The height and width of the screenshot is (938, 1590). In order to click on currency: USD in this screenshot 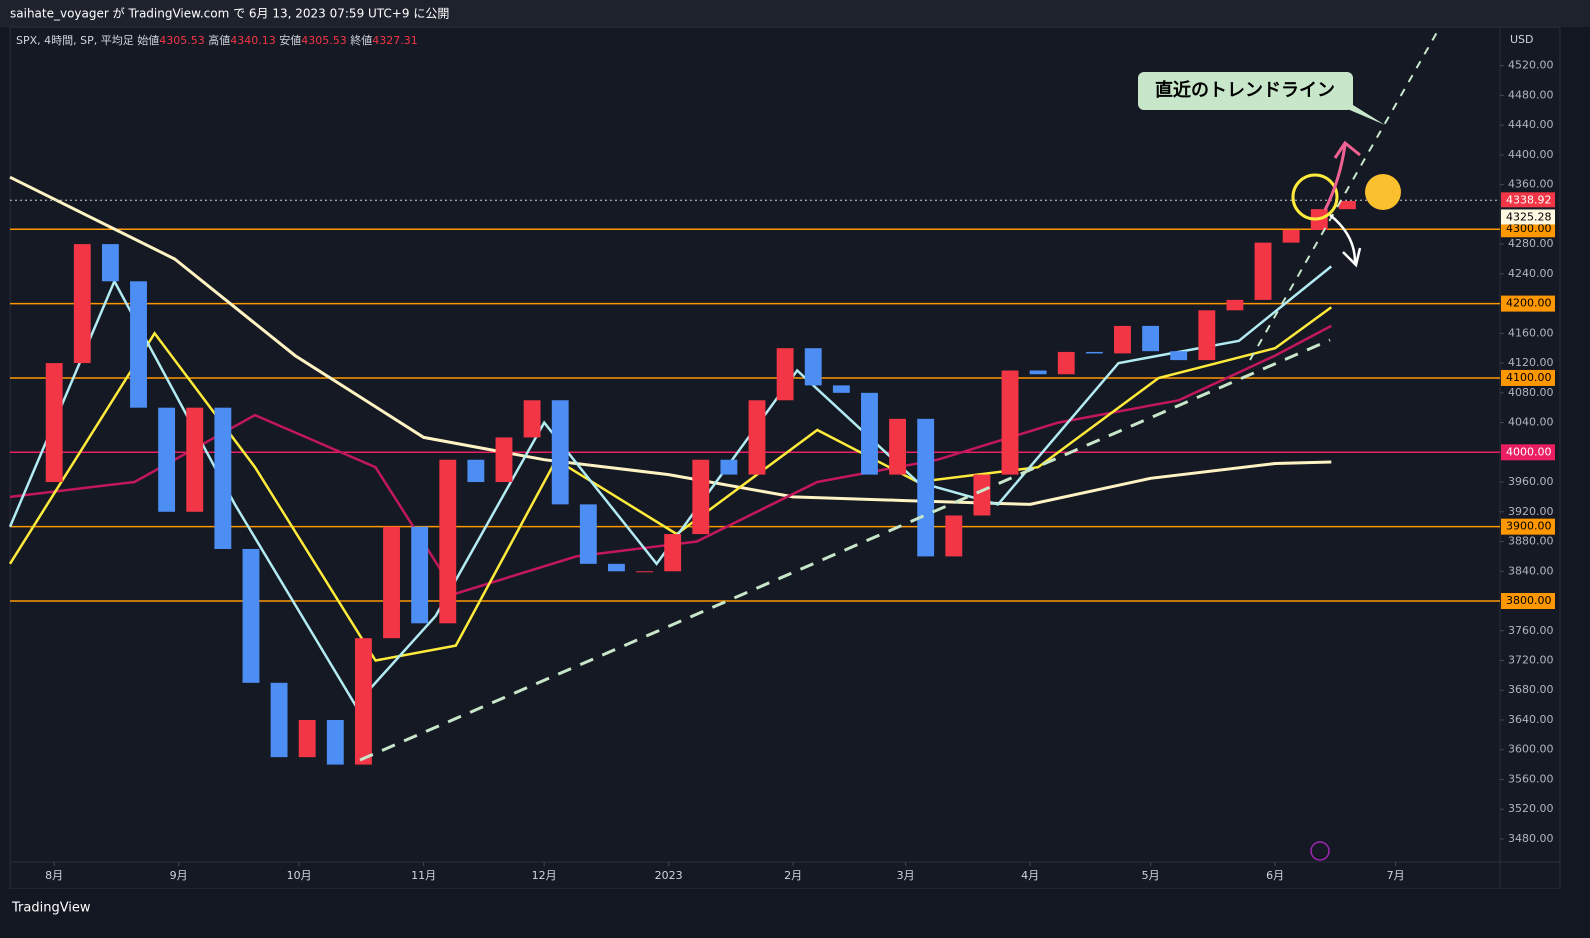, I will do `click(1522, 39)`.